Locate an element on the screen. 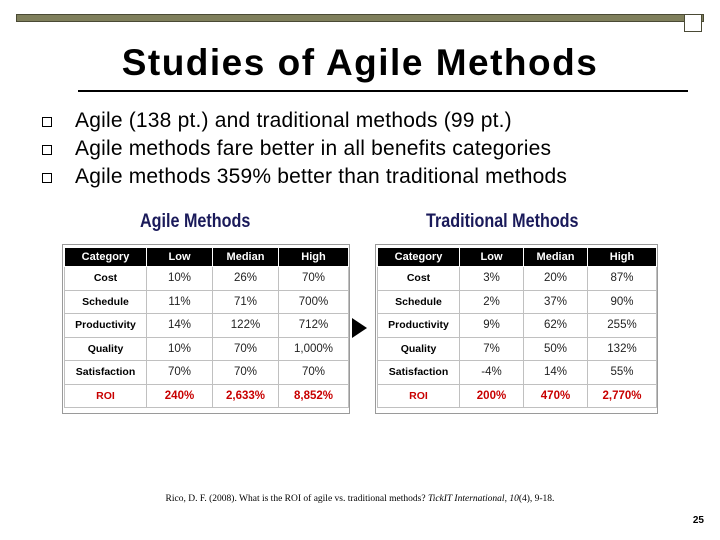 This screenshot has width=720, height=540. agile-table-frame is located at coordinates (206, 329).